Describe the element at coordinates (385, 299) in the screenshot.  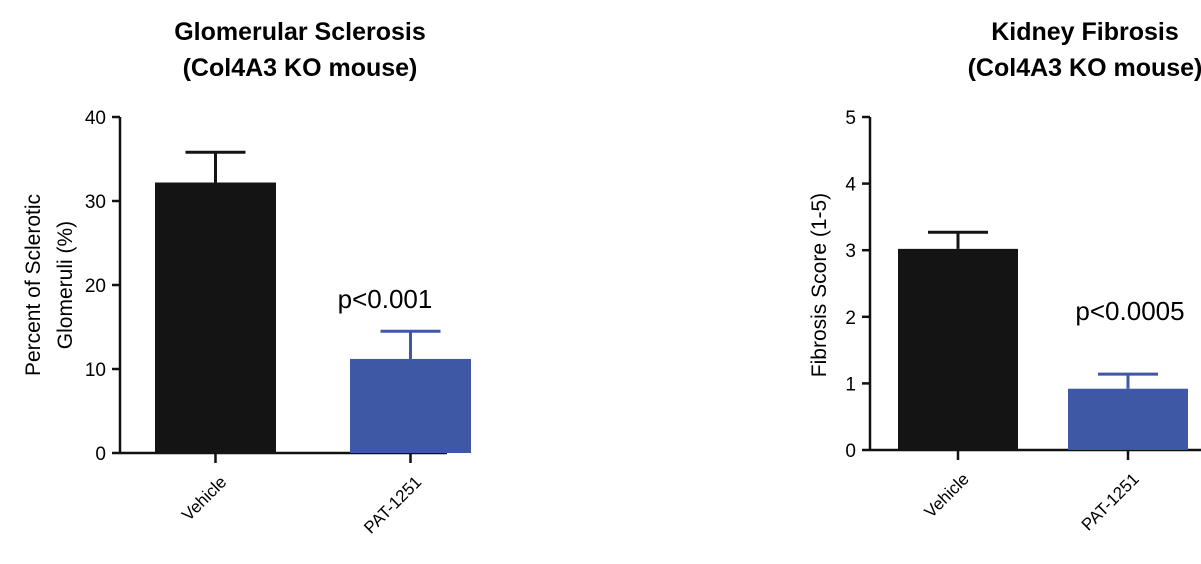
I see `p-value-annotation: p<0.001` at that location.